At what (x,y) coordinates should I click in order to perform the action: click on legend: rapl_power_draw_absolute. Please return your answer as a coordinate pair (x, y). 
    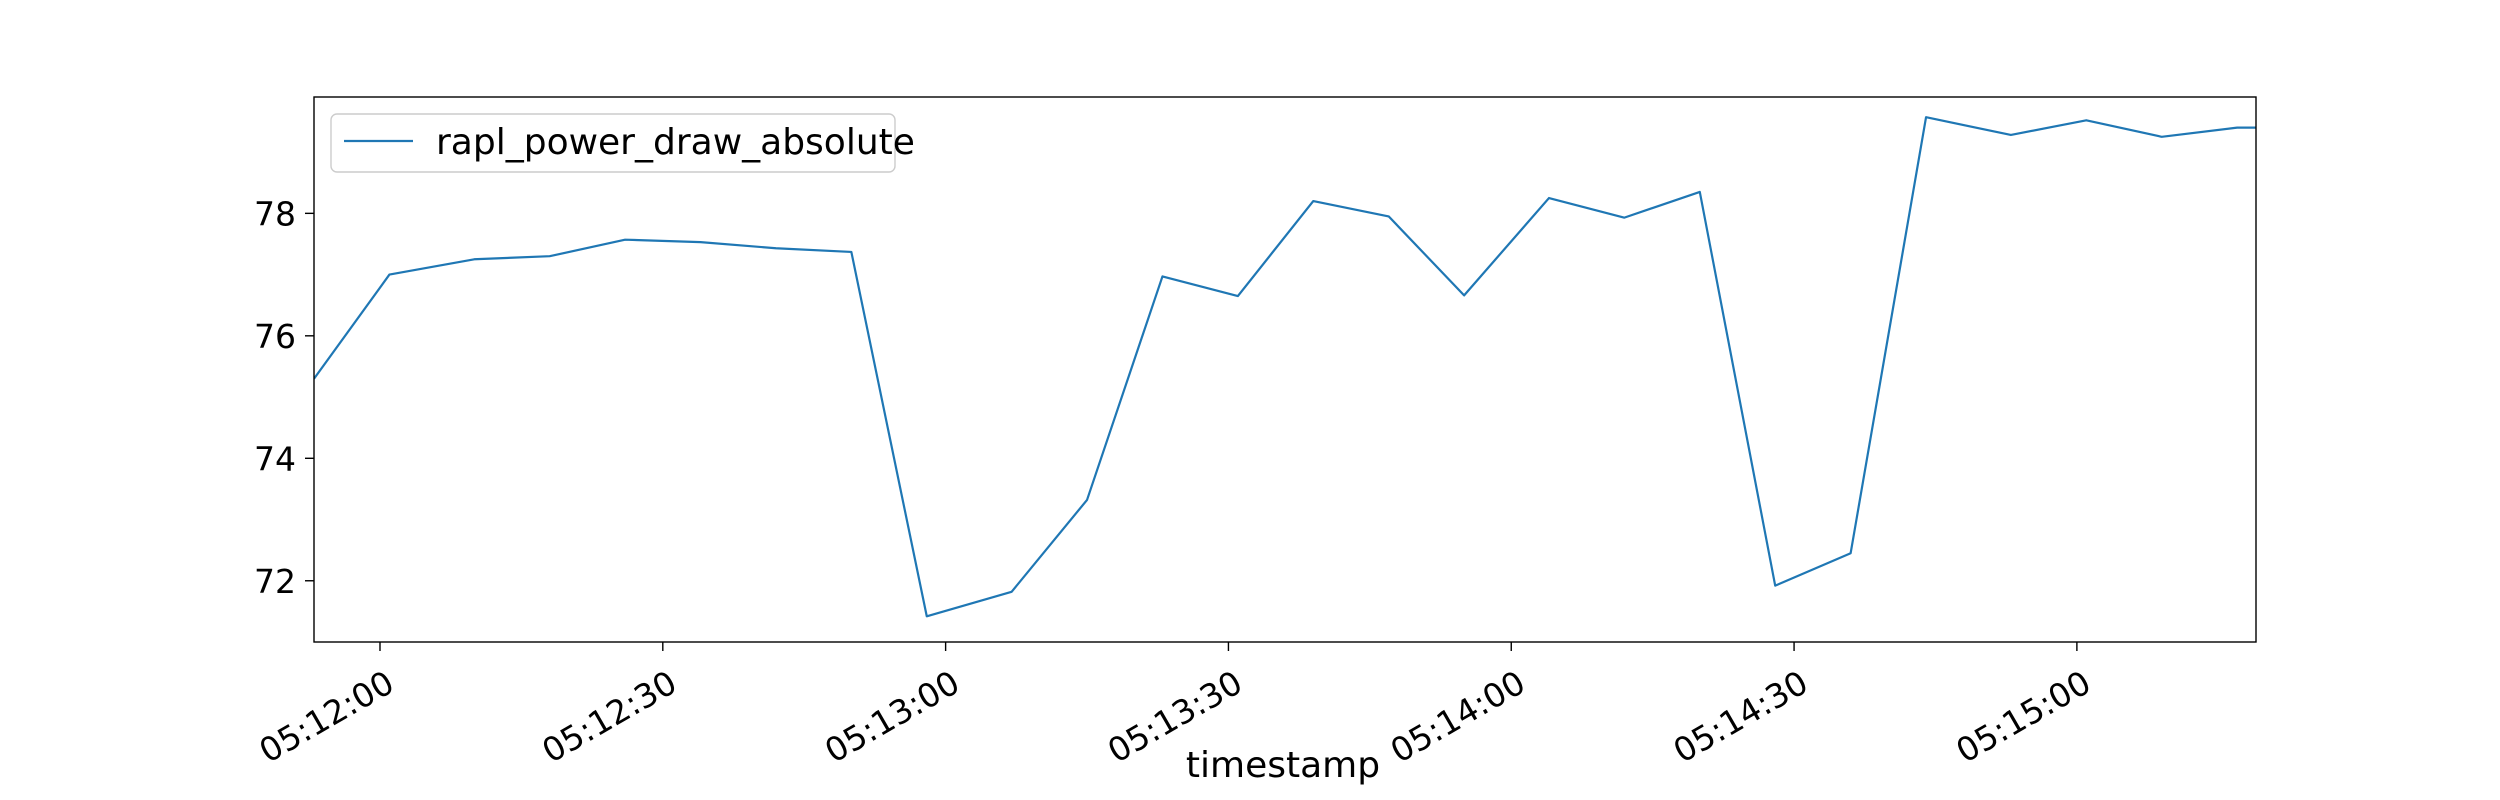
    Looking at the image, I should click on (622, 143).